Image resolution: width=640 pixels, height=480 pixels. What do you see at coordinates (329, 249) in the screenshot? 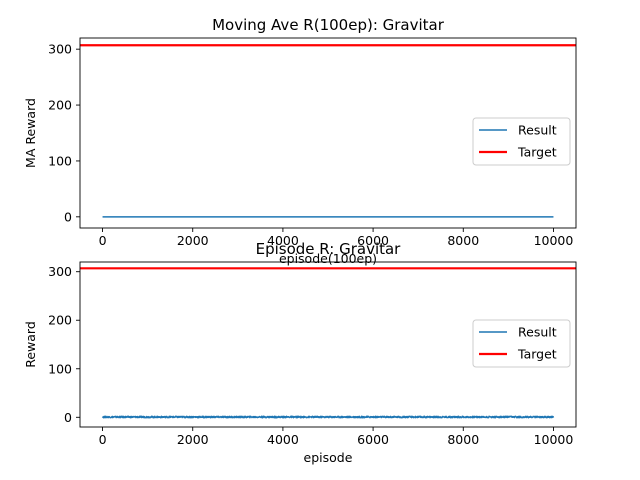
I see `chart-title: Episode R: Gravitar` at bounding box center [329, 249].